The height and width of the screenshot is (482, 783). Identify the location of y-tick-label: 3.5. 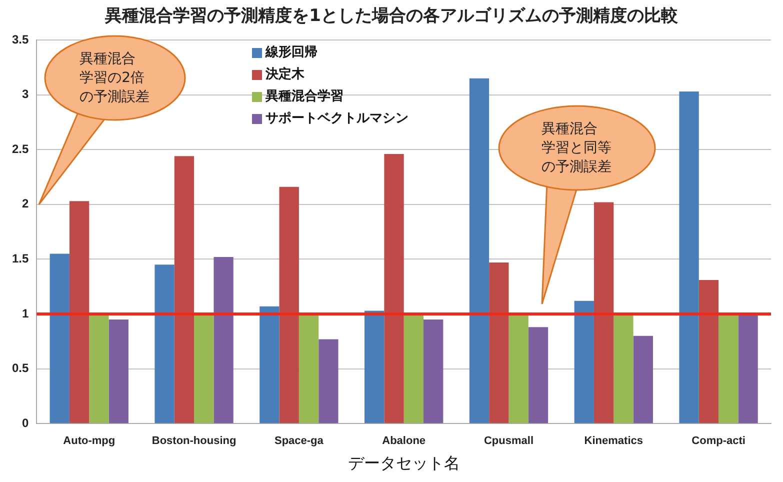
(20, 39).